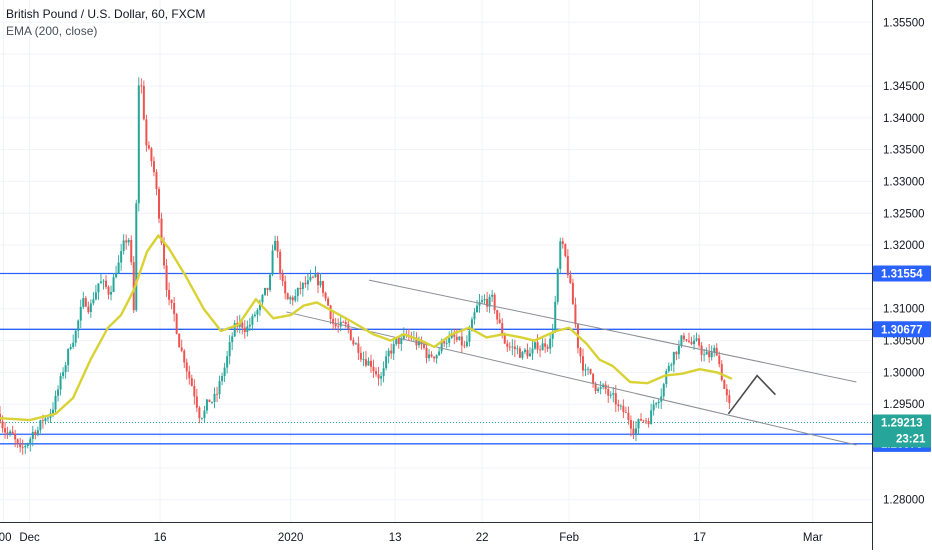 The width and height of the screenshot is (932, 555). Describe the element at coordinates (904, 23) in the screenshot. I see `price-tick-label: 1.35500` at that location.